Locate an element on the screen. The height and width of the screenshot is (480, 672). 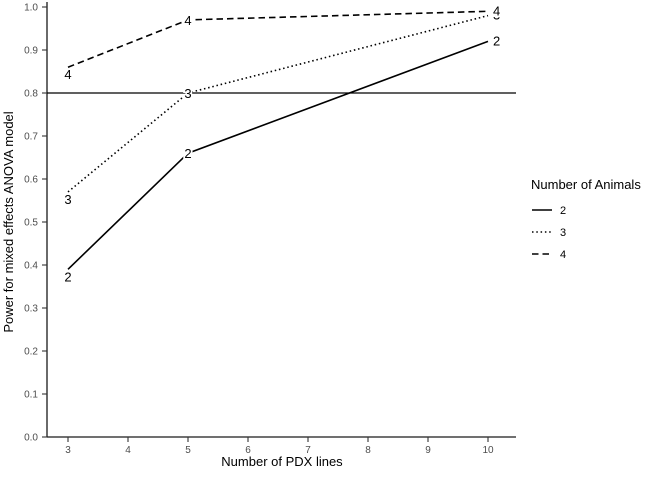
x-tick-label: 4 is located at coordinates (128, 450).